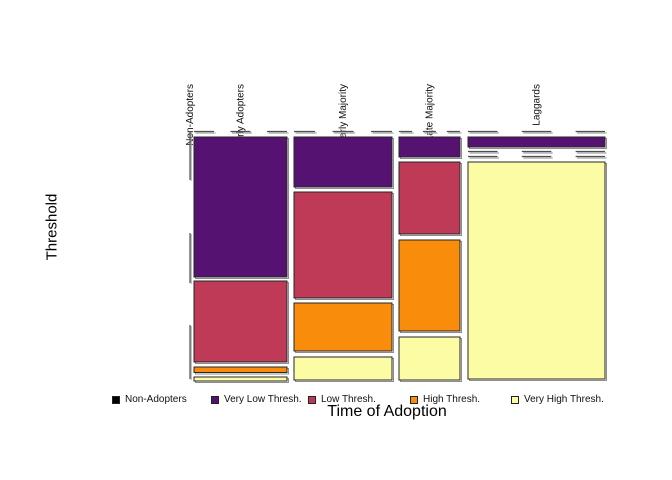 The height and width of the screenshot is (480, 672). What do you see at coordinates (348, 399) in the screenshot?
I see `legend-label: Low Thresh.` at bounding box center [348, 399].